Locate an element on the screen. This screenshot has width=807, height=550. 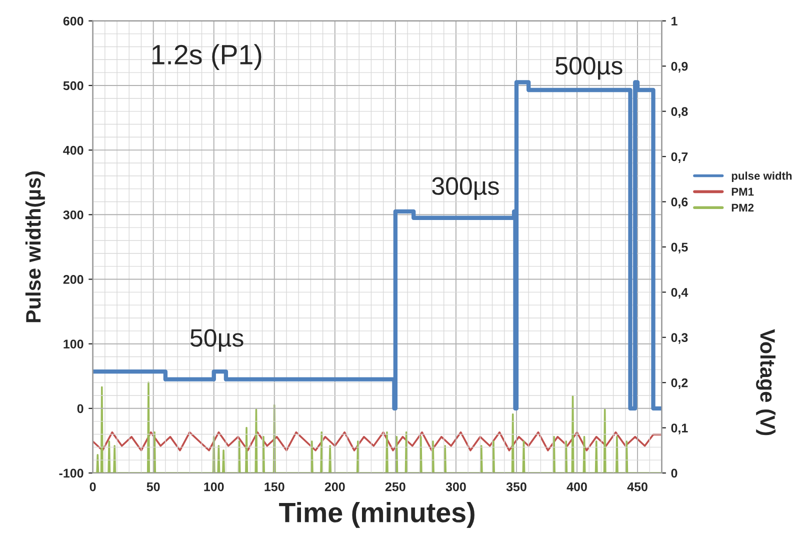
y-tick-label: 300 is located at coordinates (73, 215).